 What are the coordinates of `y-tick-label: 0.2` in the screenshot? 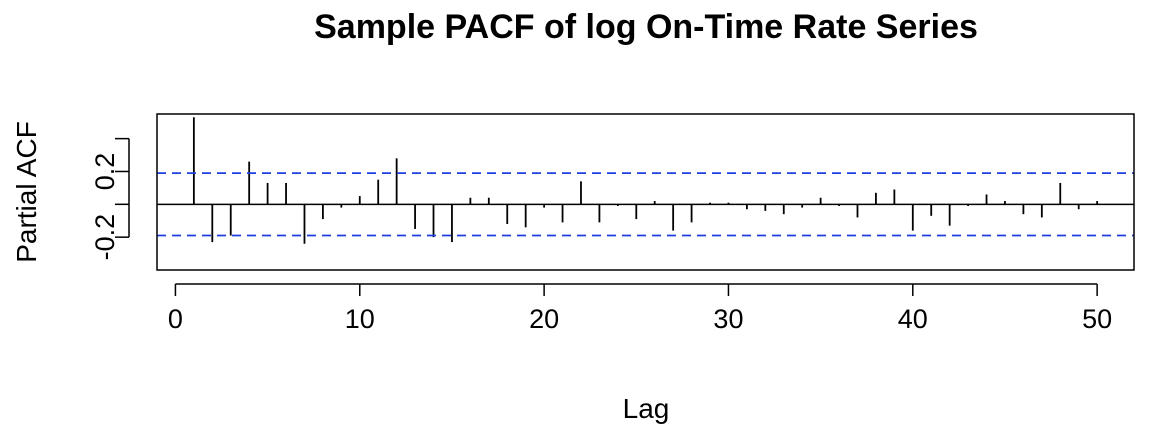 It's located at (105, 172).